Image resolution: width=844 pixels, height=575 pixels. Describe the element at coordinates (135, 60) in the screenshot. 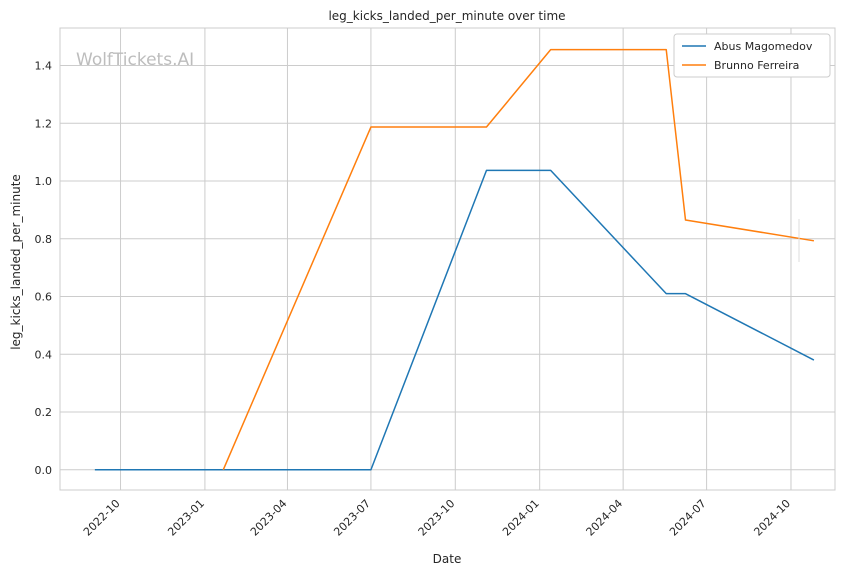

I see `watermark: WolfTickets.AI` at that location.